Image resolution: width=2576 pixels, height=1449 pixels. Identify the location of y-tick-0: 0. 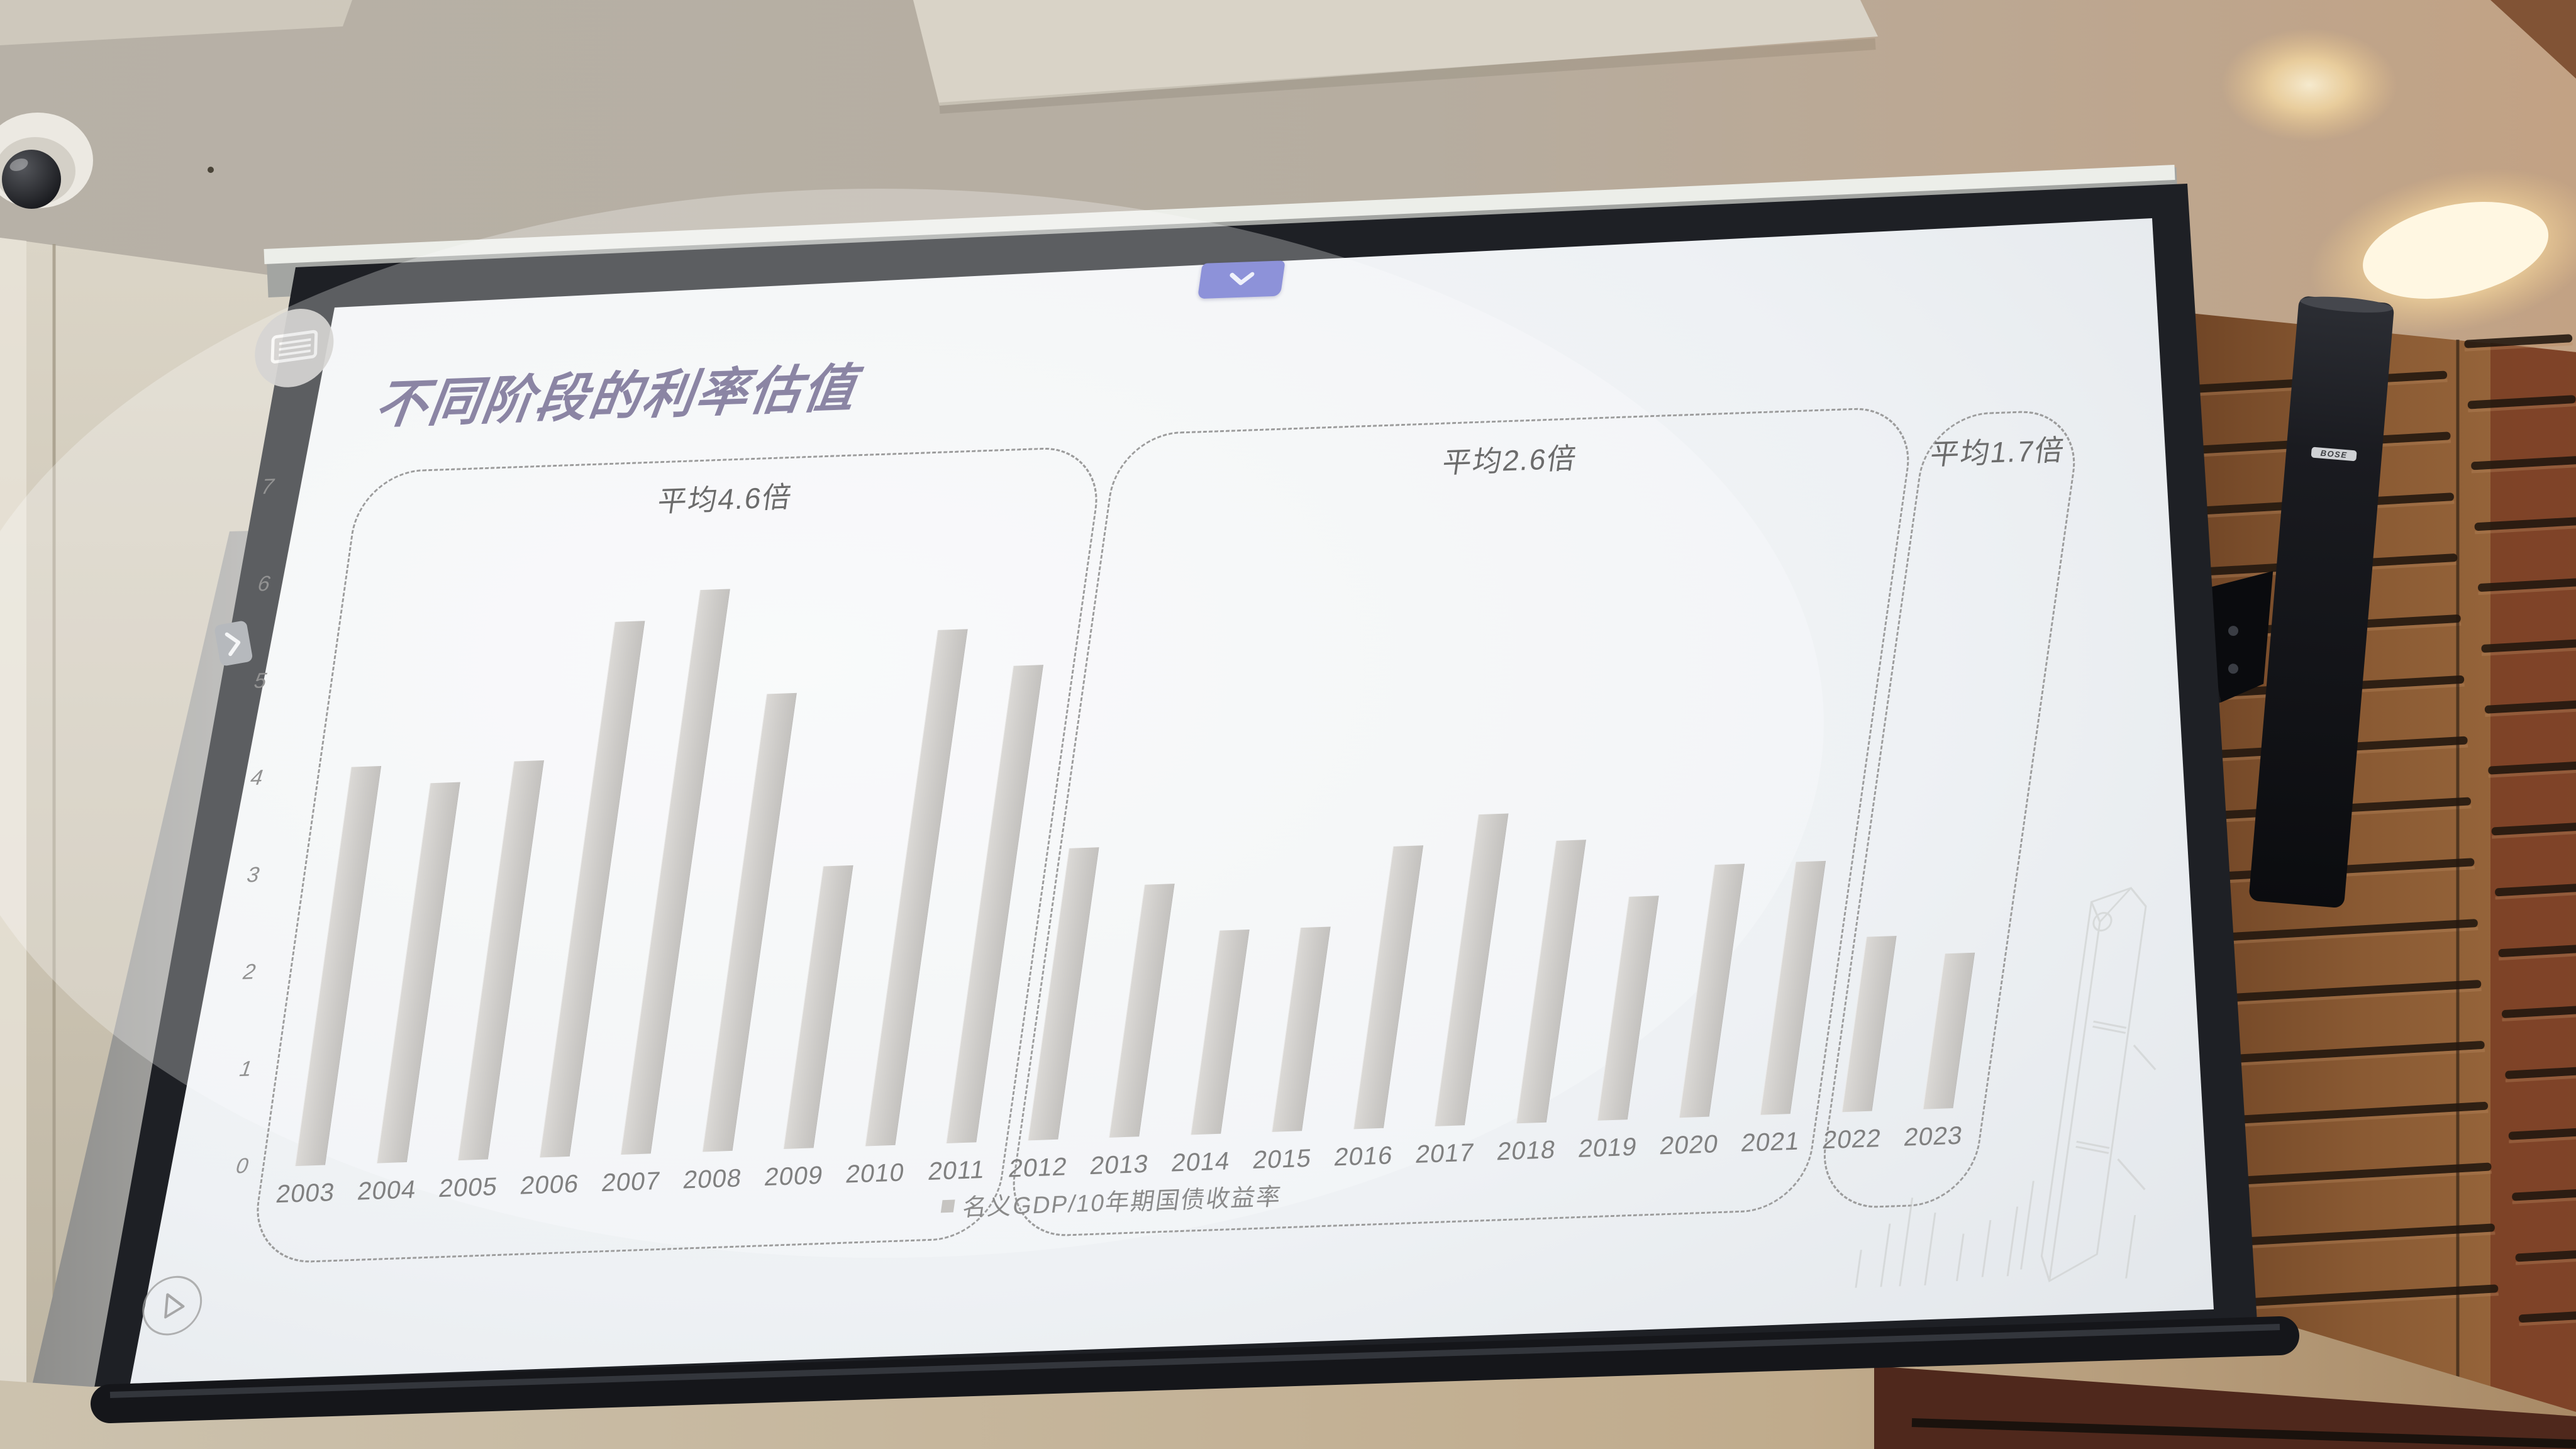
(242, 1166).